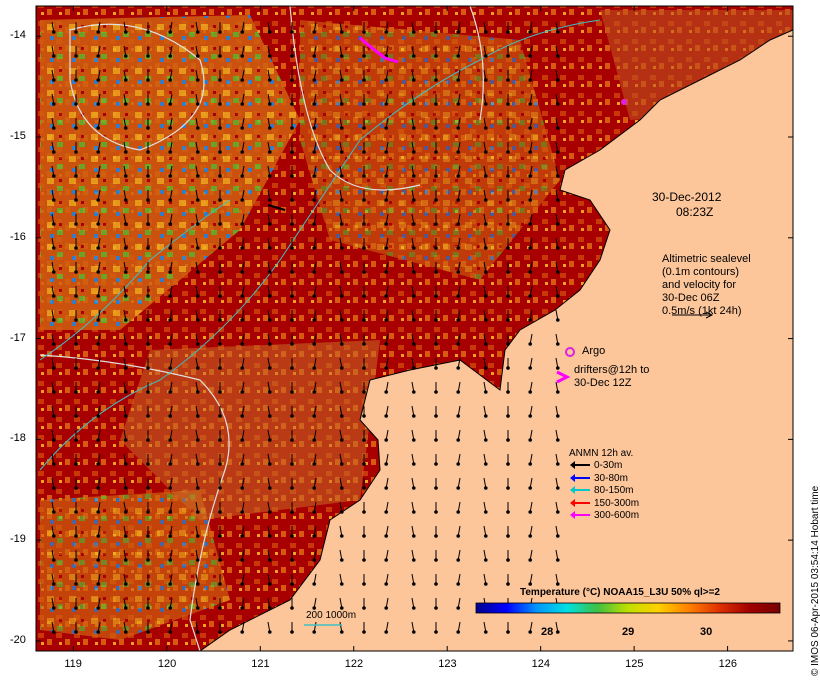 This screenshot has width=820, height=680. What do you see at coordinates (18, 438) in the screenshot?
I see `latitude-tick-label: -18` at bounding box center [18, 438].